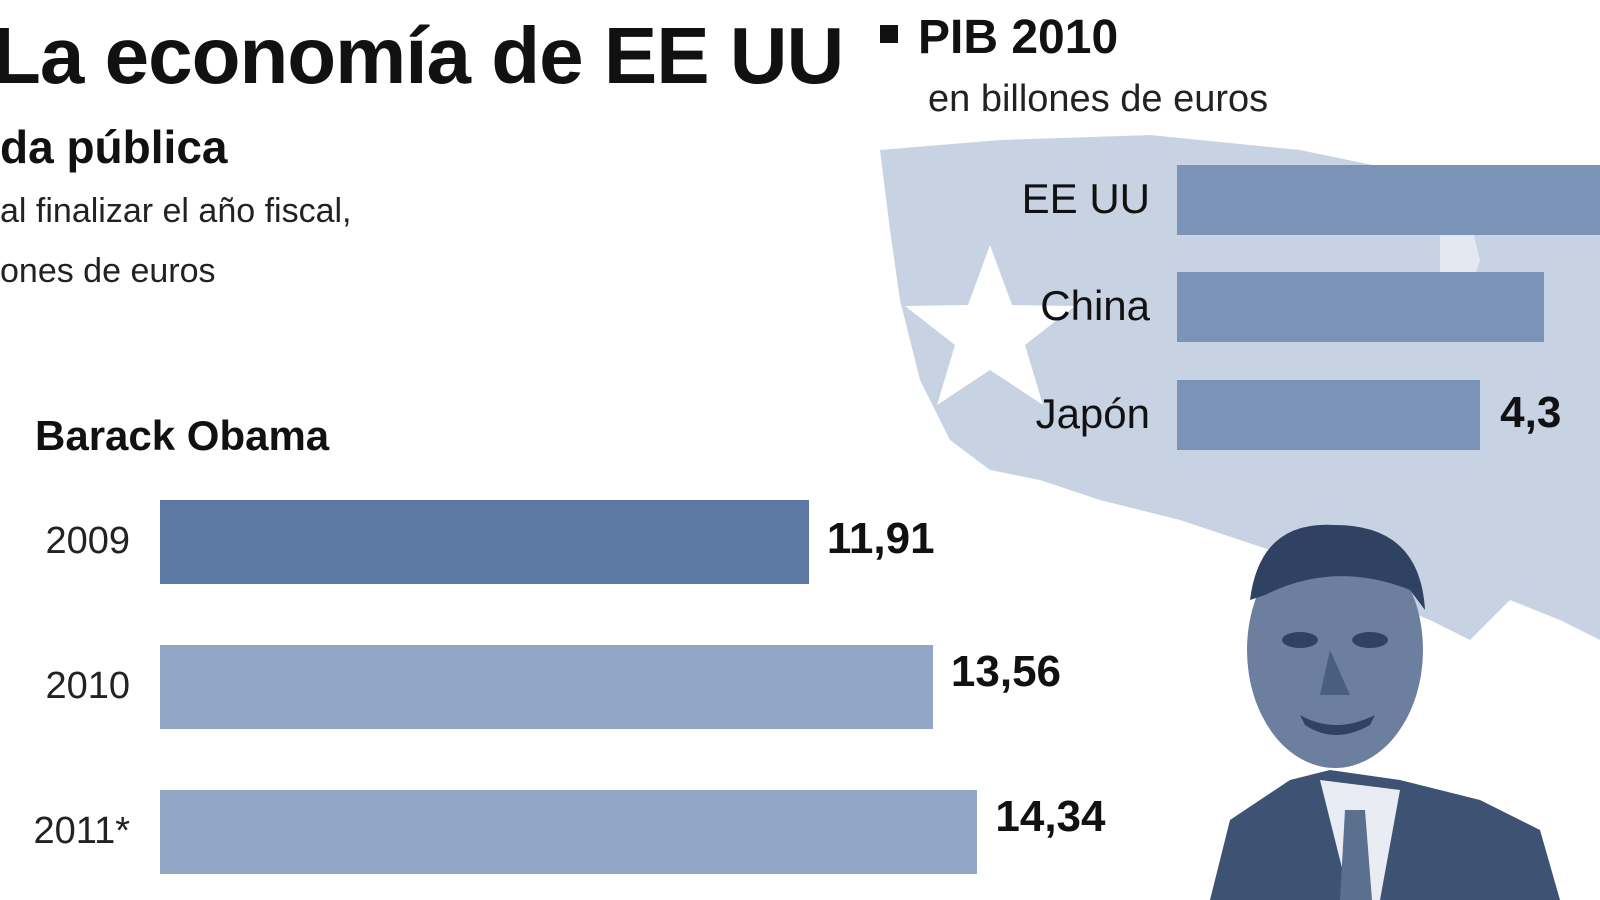 This screenshot has width=1600, height=900. I want to click on gdp-value-label: 4,3, so click(1531, 412).